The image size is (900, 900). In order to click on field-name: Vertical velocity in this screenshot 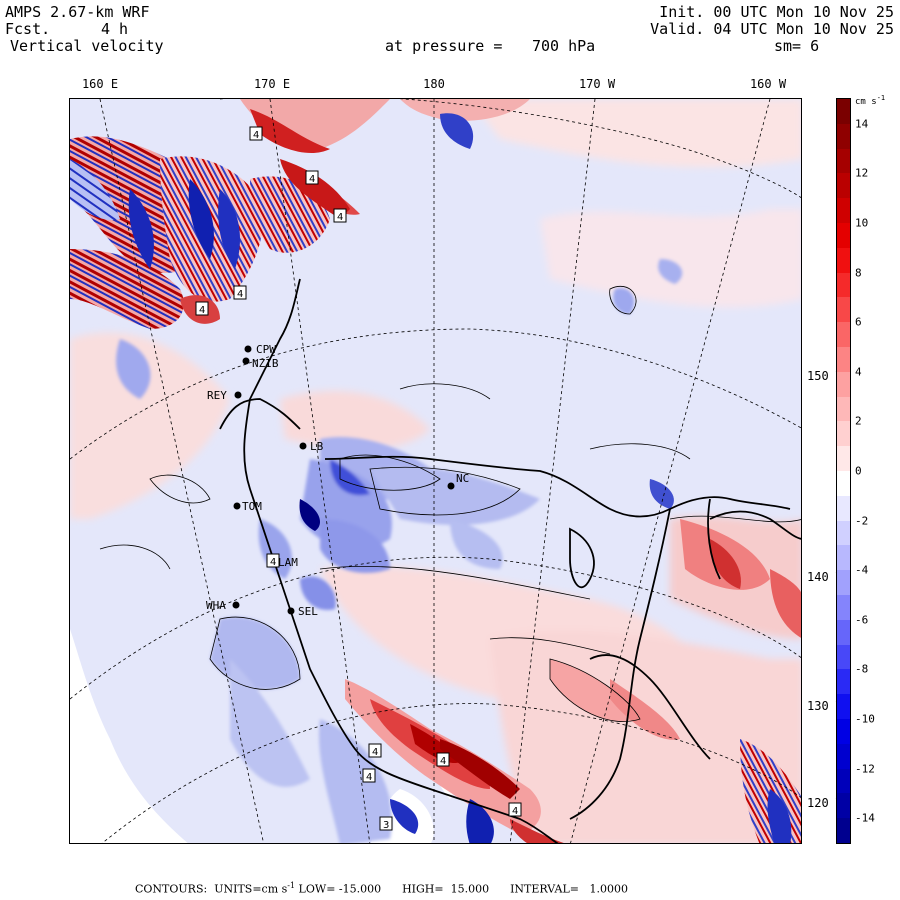, I will do `click(87, 46)`.